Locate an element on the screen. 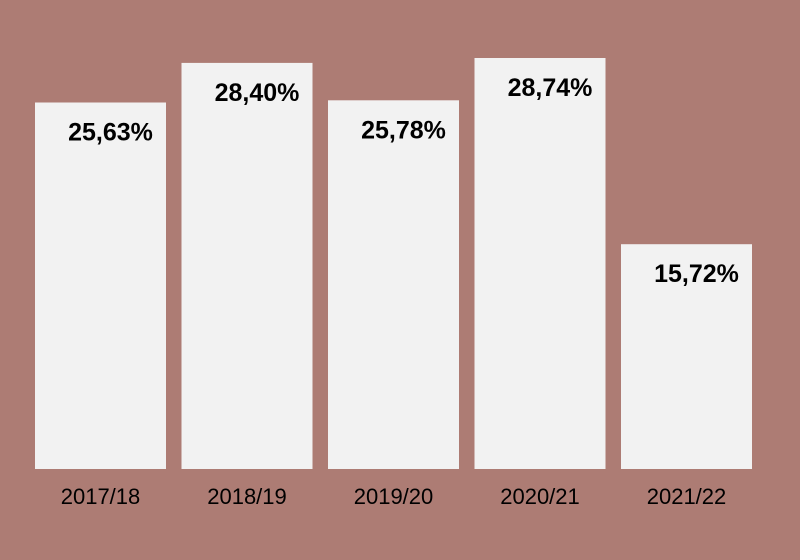 This screenshot has height=560, width=800. x-tick-label-2018-19: 2018/19 is located at coordinates (247, 496).